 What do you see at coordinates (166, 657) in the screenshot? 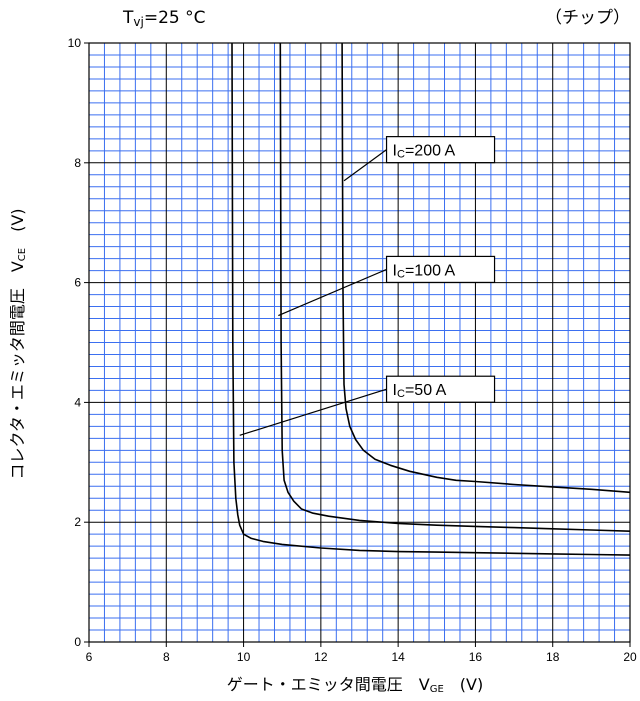
I see `x-tick-label: 8` at bounding box center [166, 657].